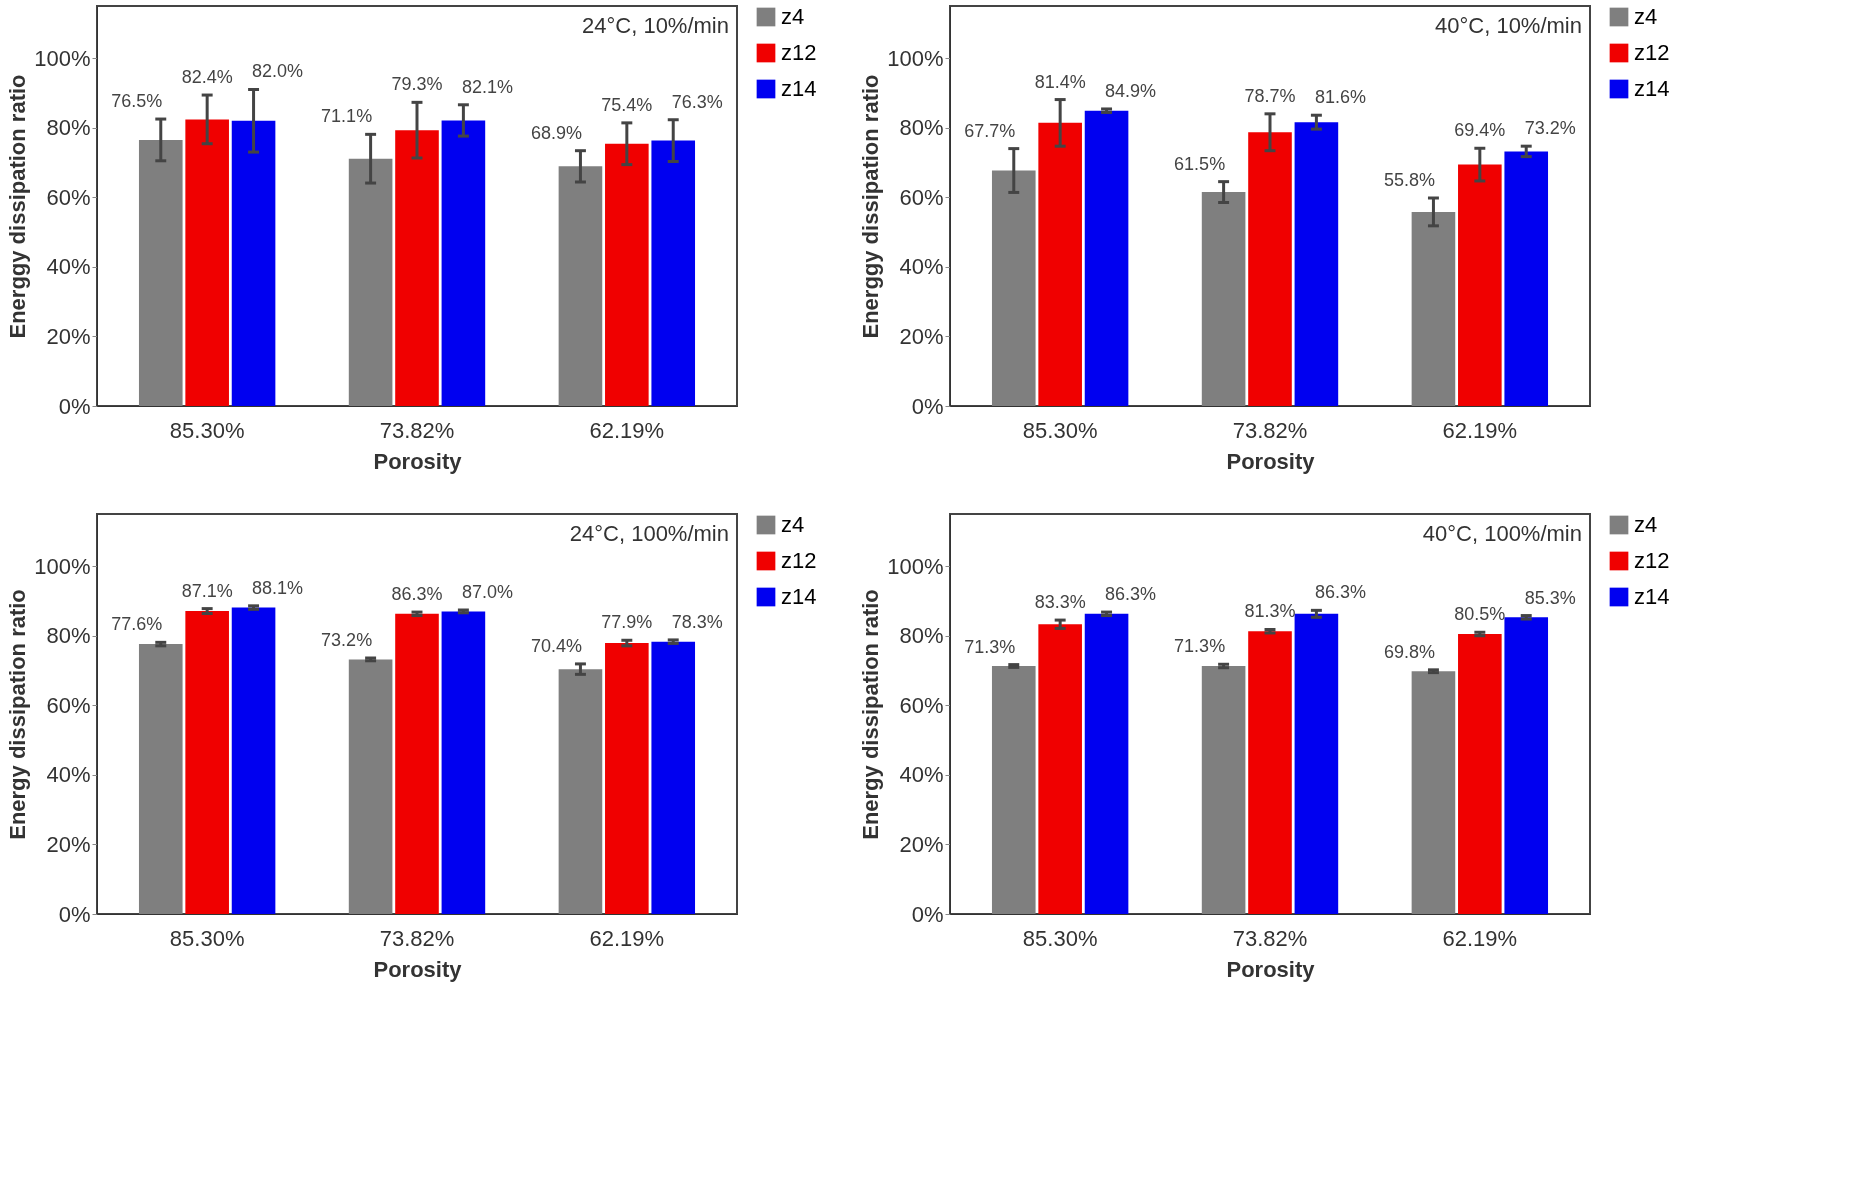  What do you see at coordinates (1340, 97) in the screenshot?
I see `data-label: 81.6%` at bounding box center [1340, 97].